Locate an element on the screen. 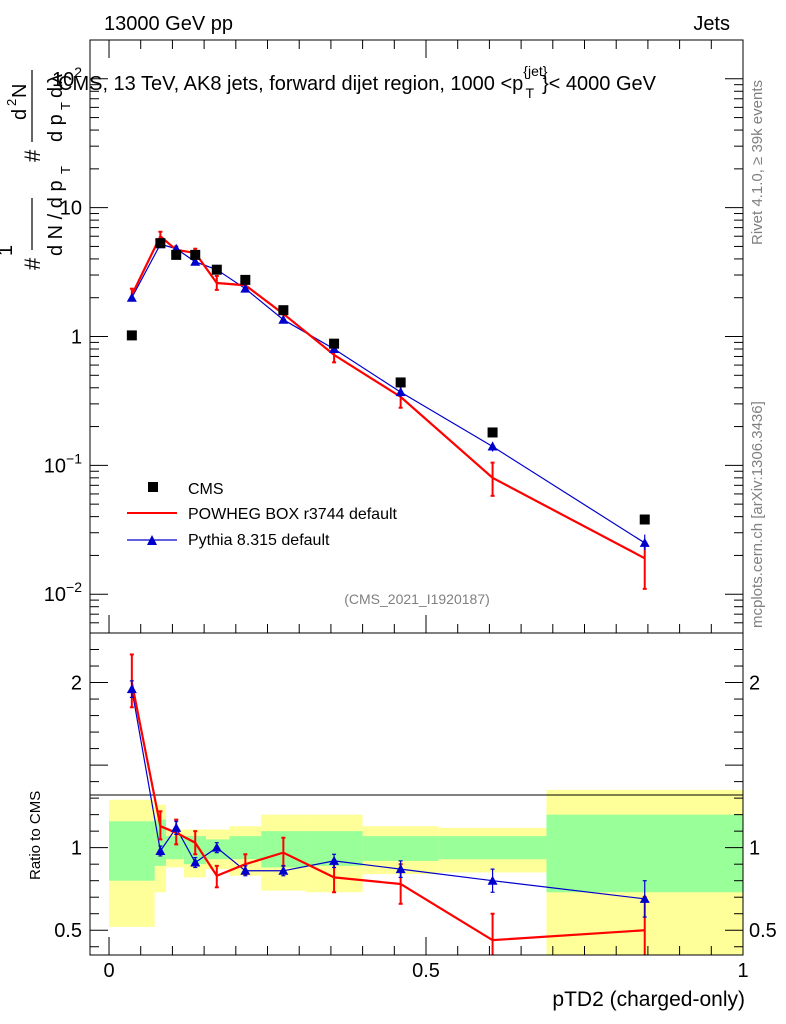 This screenshot has width=786, height=1024. mcplots-label: mcplots.cern.ch [arXiv:1306.3436] is located at coordinates (757, 514).